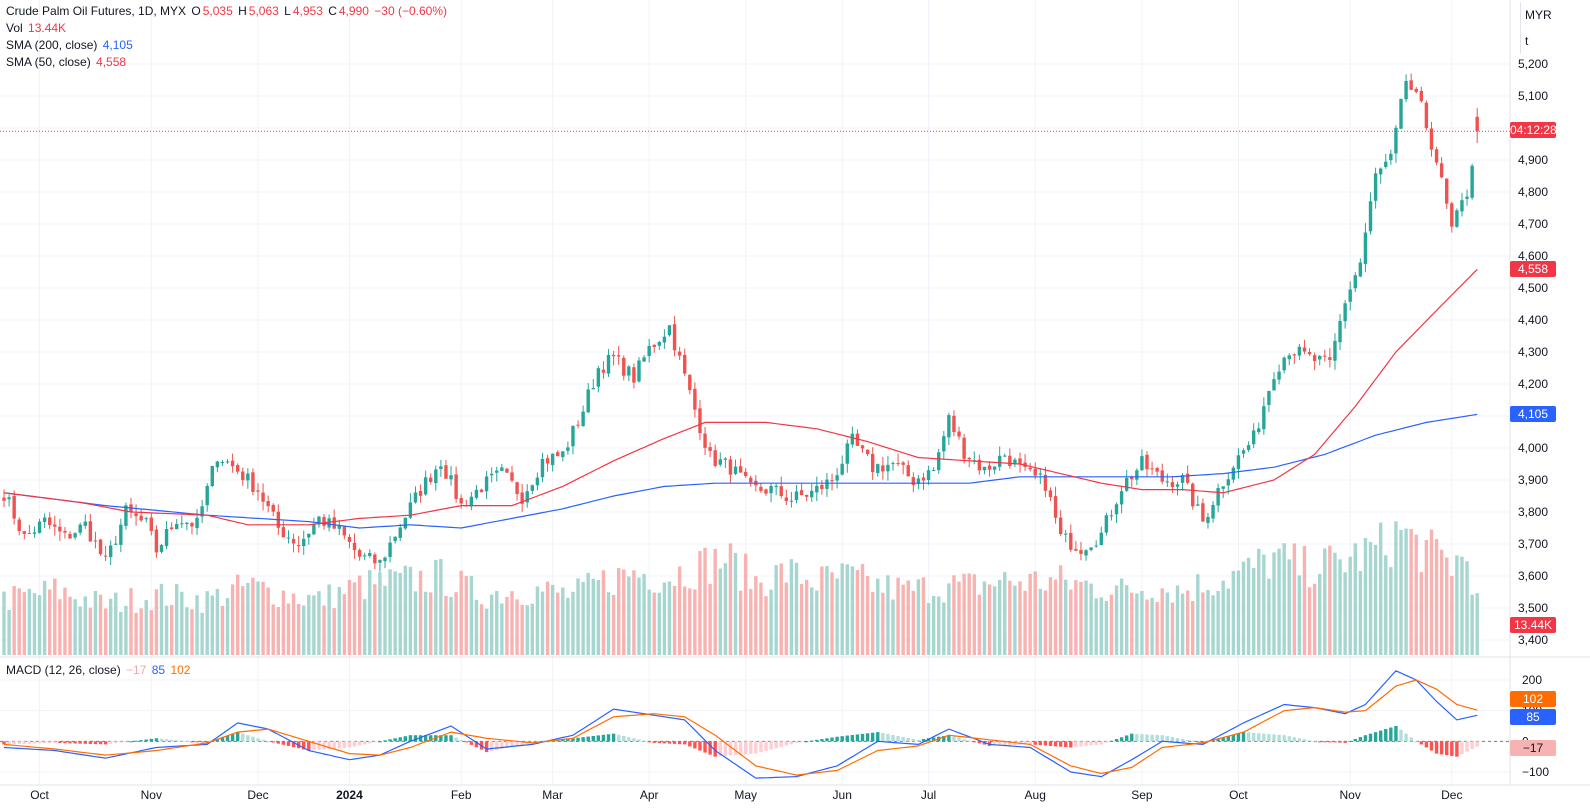 The image size is (1590, 811). Describe the element at coordinates (349, 795) in the screenshot. I see `time-axis-label: 2024` at that location.